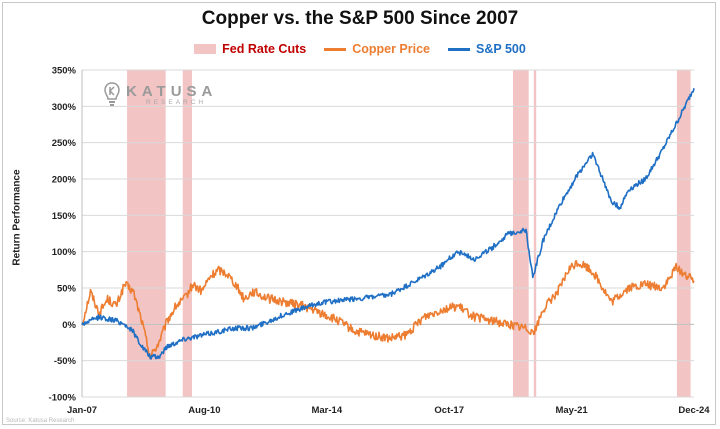  I want to click on chart-title: Copper vs. the S&P 500 Since 2007, so click(360, 18).